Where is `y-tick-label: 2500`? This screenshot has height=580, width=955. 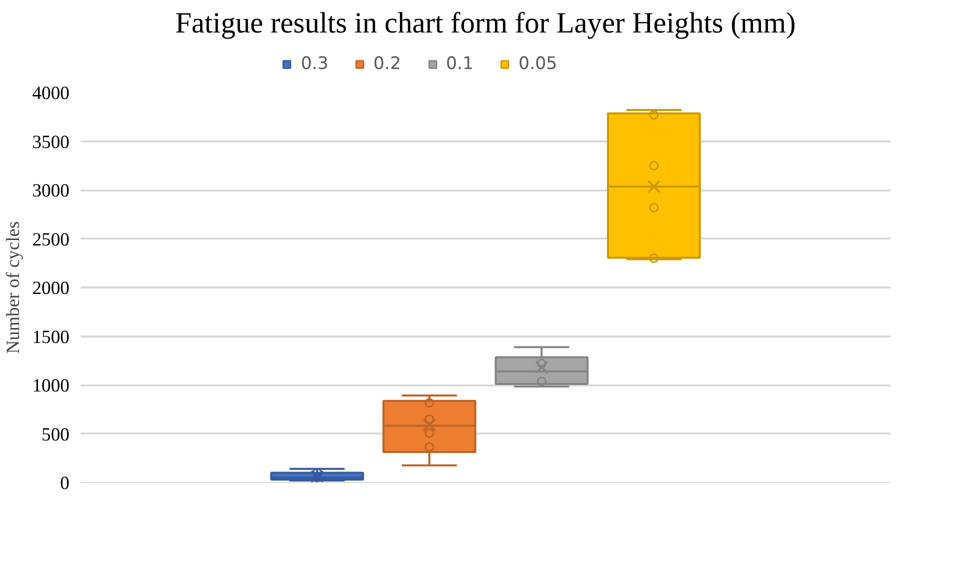
y-tick-label: 2500 is located at coordinates (51, 239).